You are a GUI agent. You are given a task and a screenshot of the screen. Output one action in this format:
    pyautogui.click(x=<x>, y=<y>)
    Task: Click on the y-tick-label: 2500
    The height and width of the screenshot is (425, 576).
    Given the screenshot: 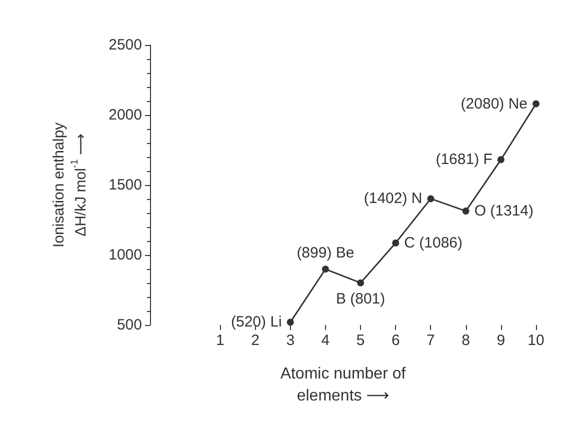 What is the action you would take?
    pyautogui.click(x=125, y=45)
    